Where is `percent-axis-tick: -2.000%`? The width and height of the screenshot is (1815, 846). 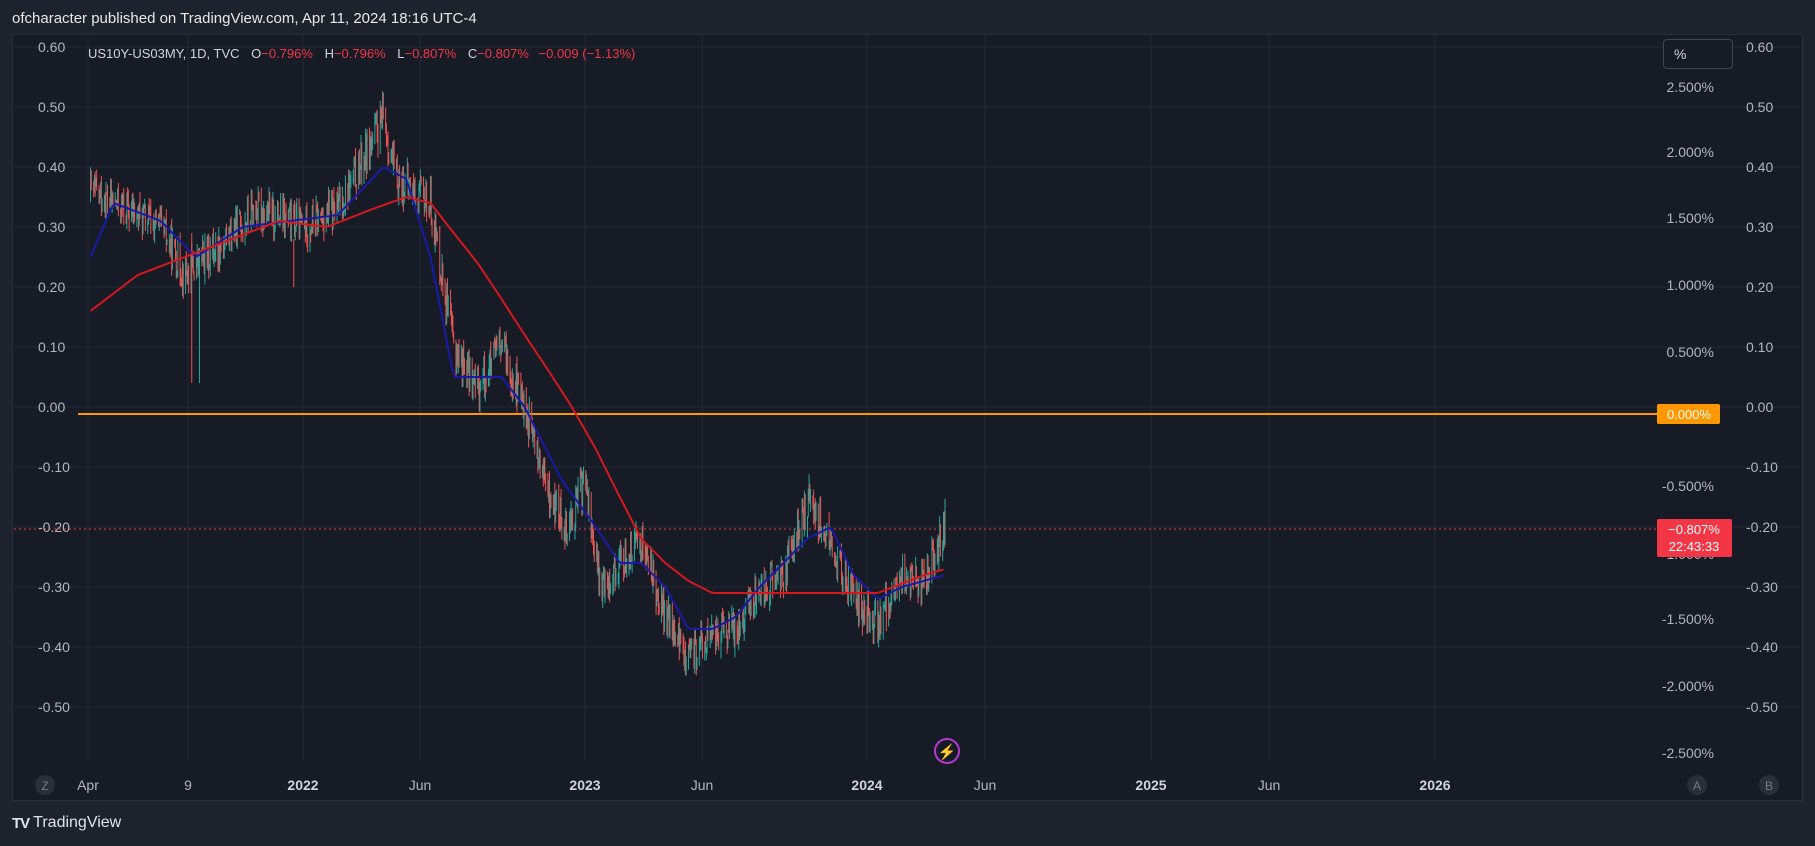
percent-axis-tick: -2.000% is located at coordinates (1688, 686).